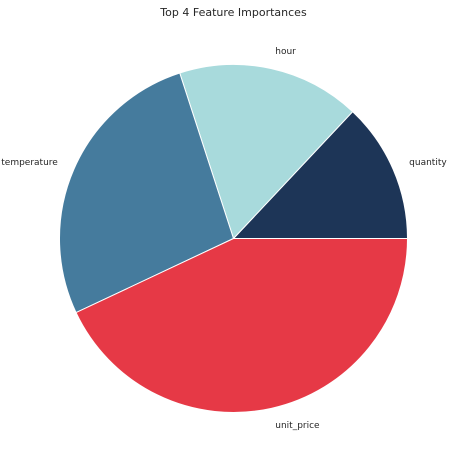 The height and width of the screenshot is (463, 458). What do you see at coordinates (428, 163) in the screenshot?
I see `slice-label-quantity: quantity` at bounding box center [428, 163].